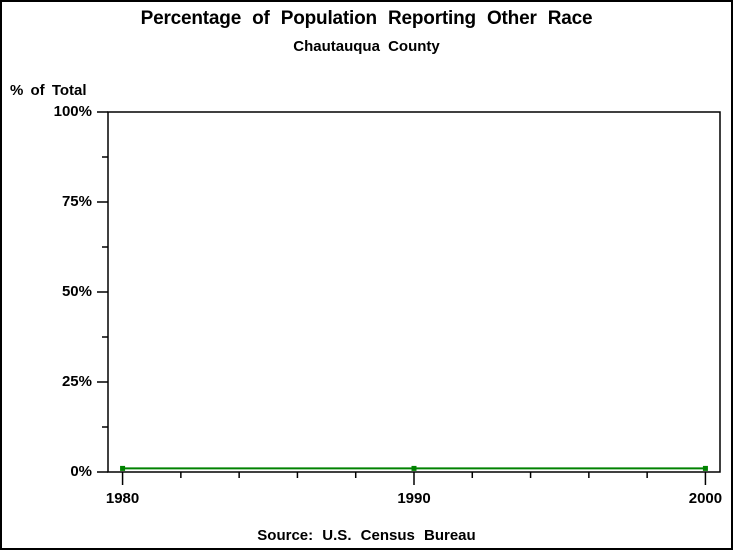 The width and height of the screenshot is (733, 550). I want to click on y-tick-label: 0%, so click(81, 471).